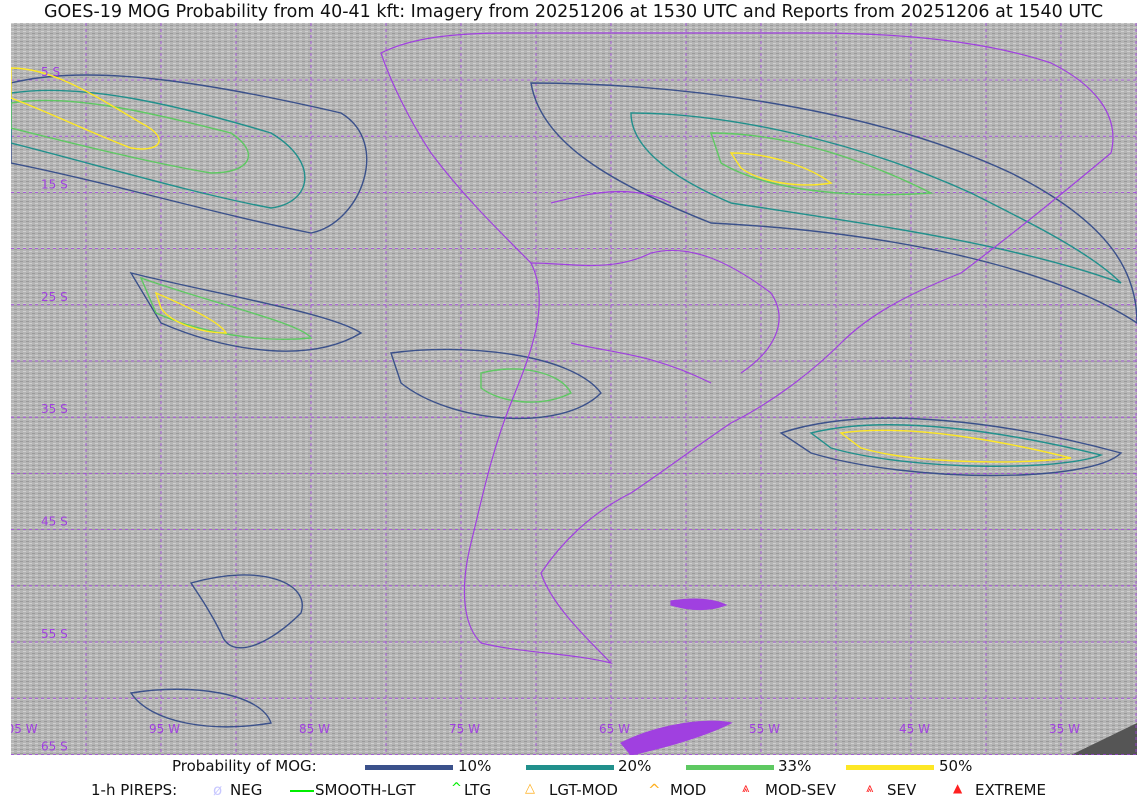  What do you see at coordinates (456, 788) in the screenshot?
I see `ltg-icon: ^` at bounding box center [456, 788].